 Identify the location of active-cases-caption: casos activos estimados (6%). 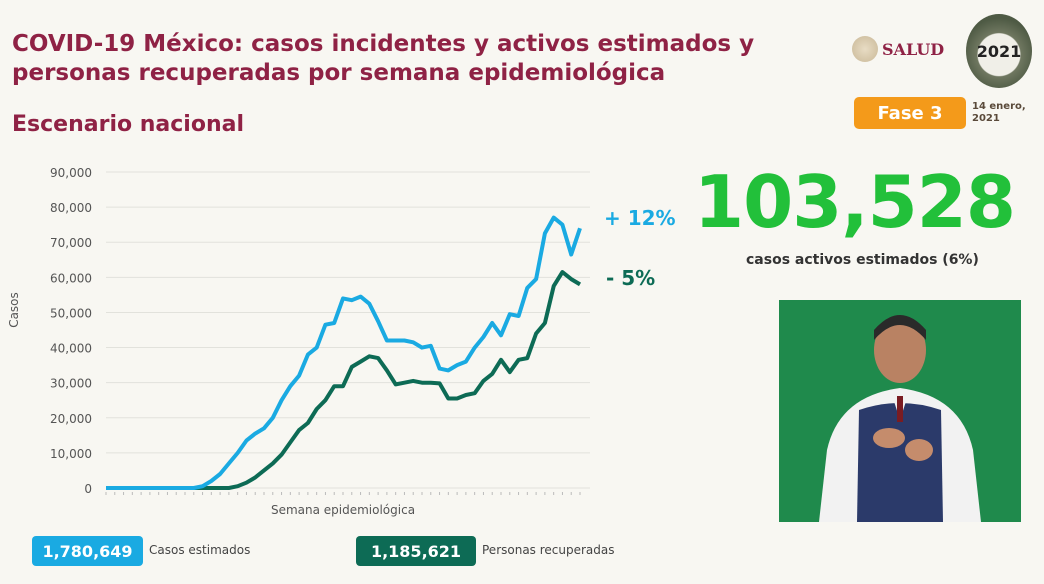
(862, 260).